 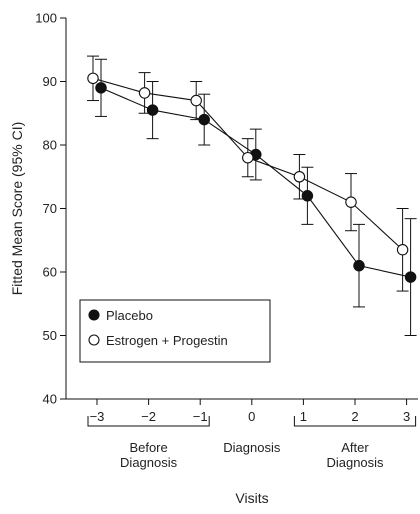 I want to click on x-tick-label: 3, so click(x=406, y=416).